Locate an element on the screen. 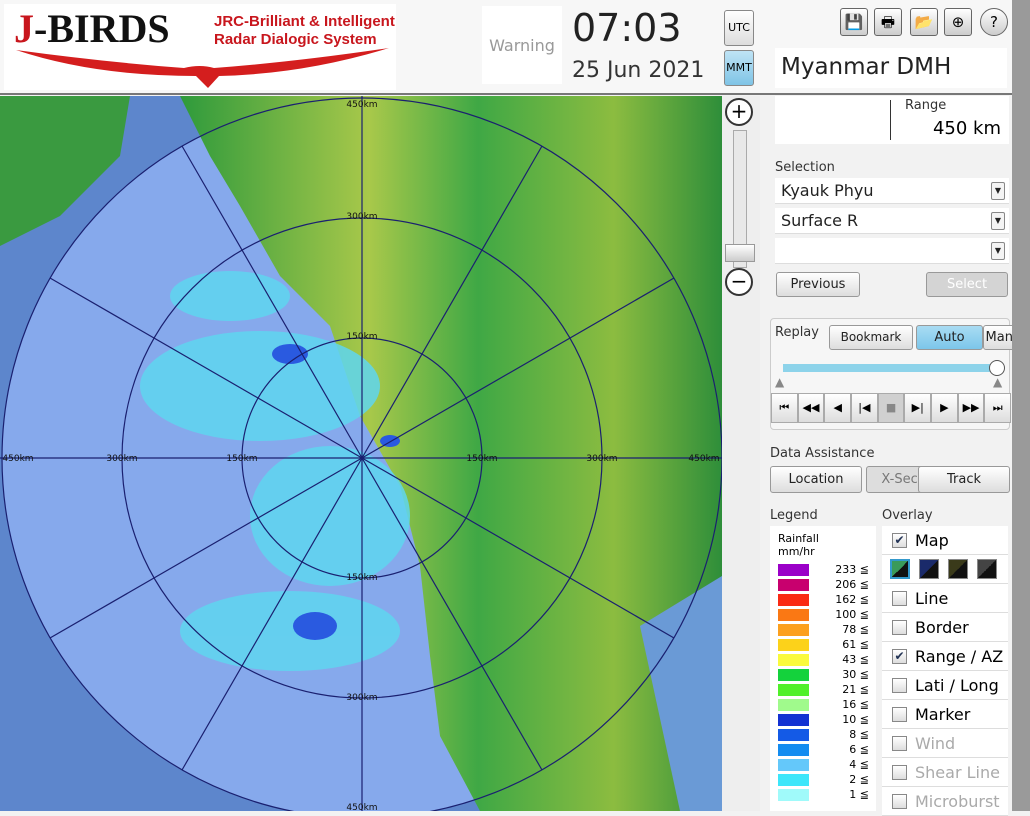 This screenshot has width=1030, height=816. back-button: ◀ is located at coordinates (838, 408).